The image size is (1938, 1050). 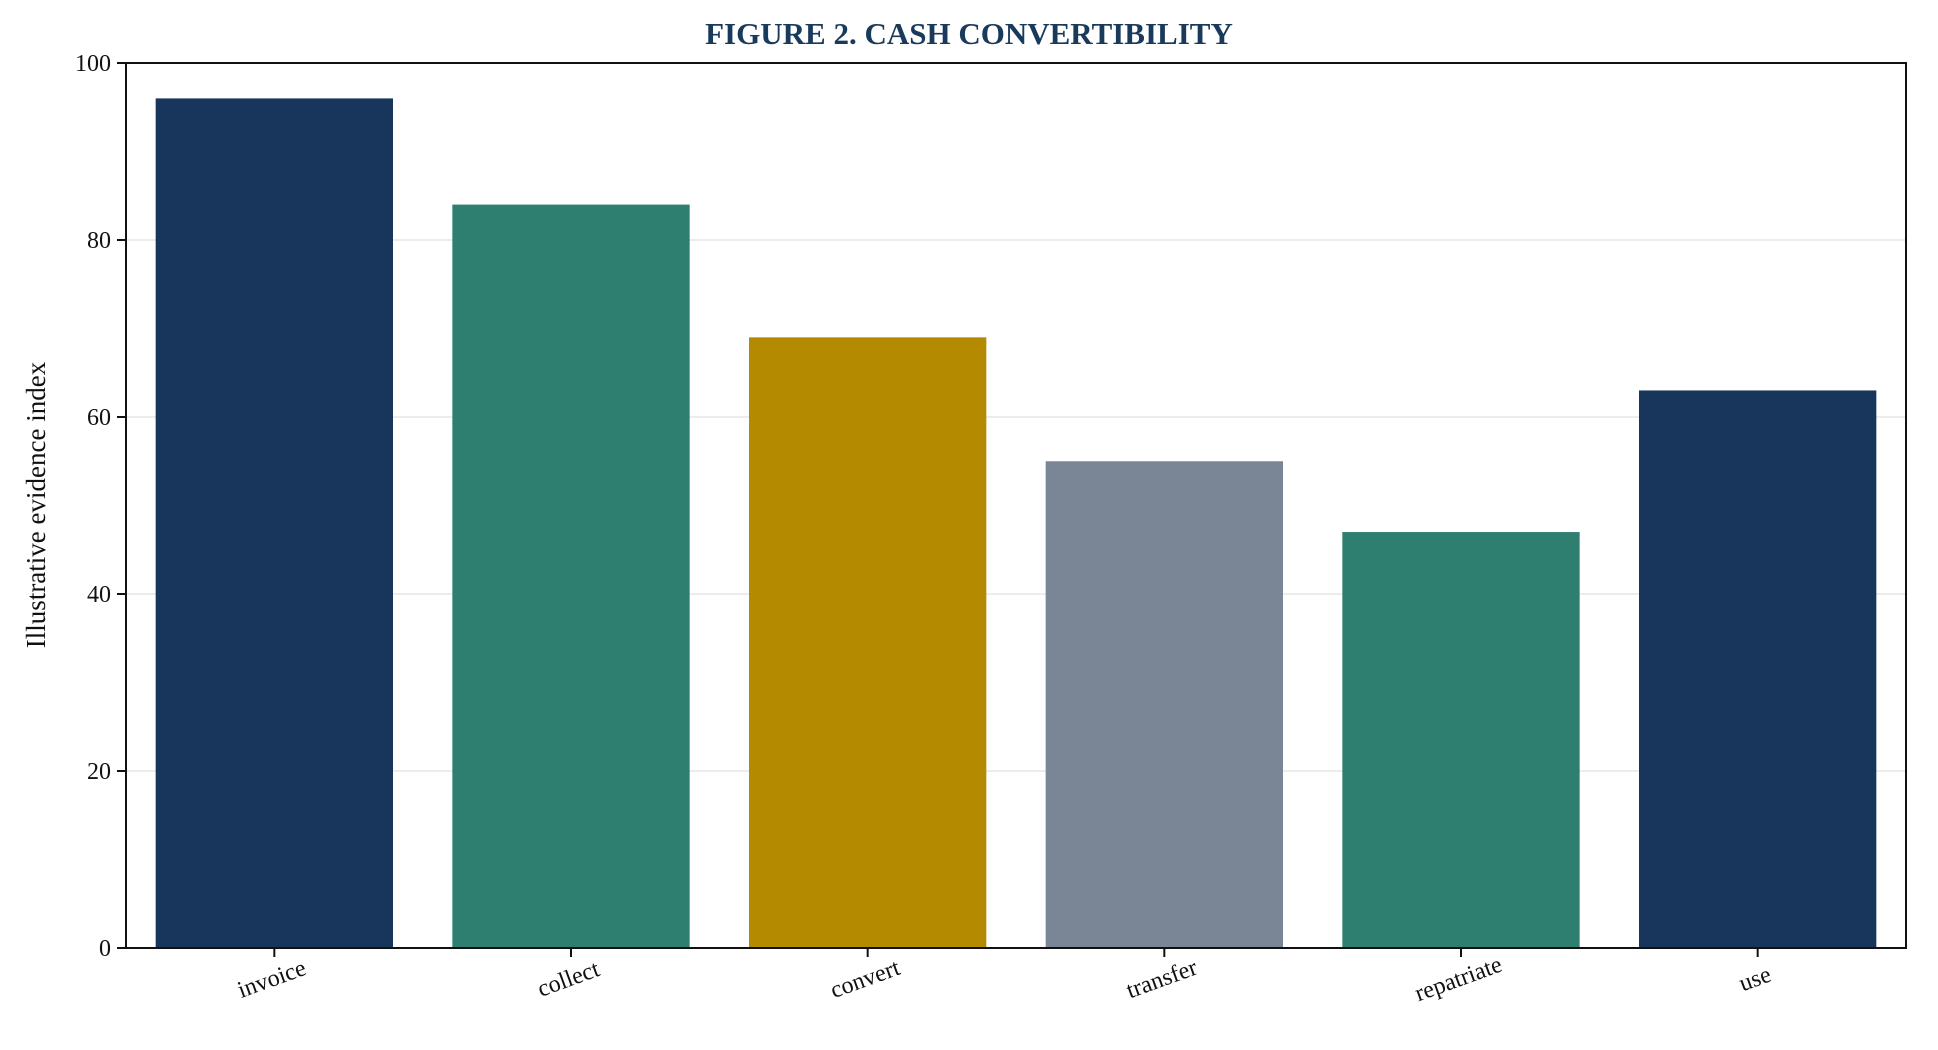 I want to click on bar-transfer, so click(x=1164, y=704).